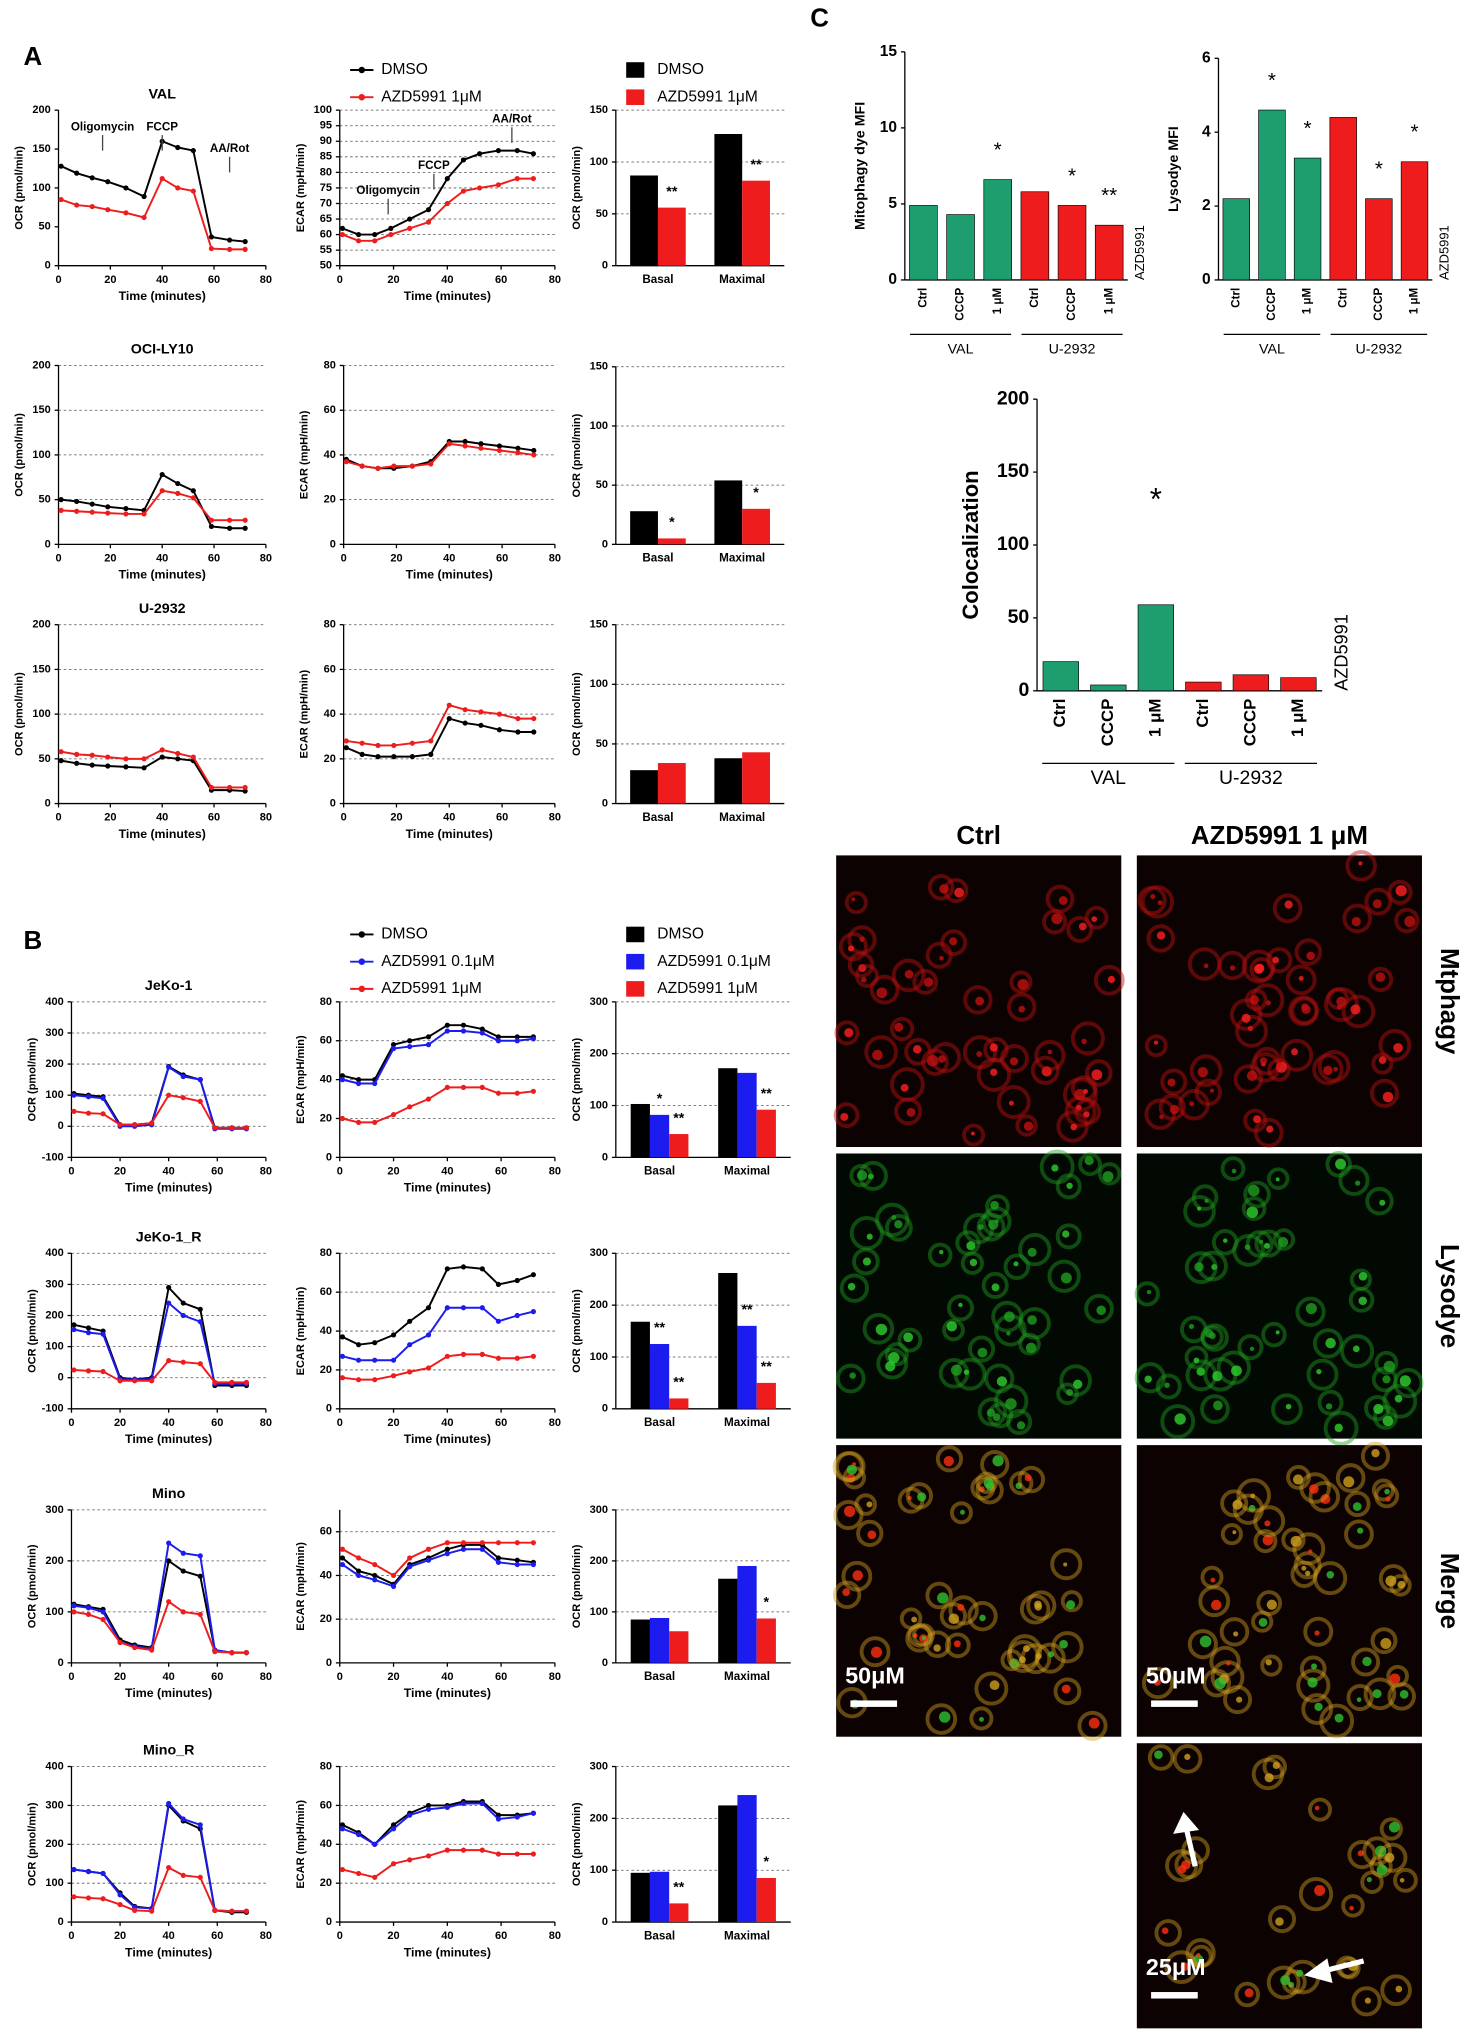 Image resolution: width=1474 pixels, height=2040 pixels. I want to click on y-tick-label: 90, so click(326, 141).